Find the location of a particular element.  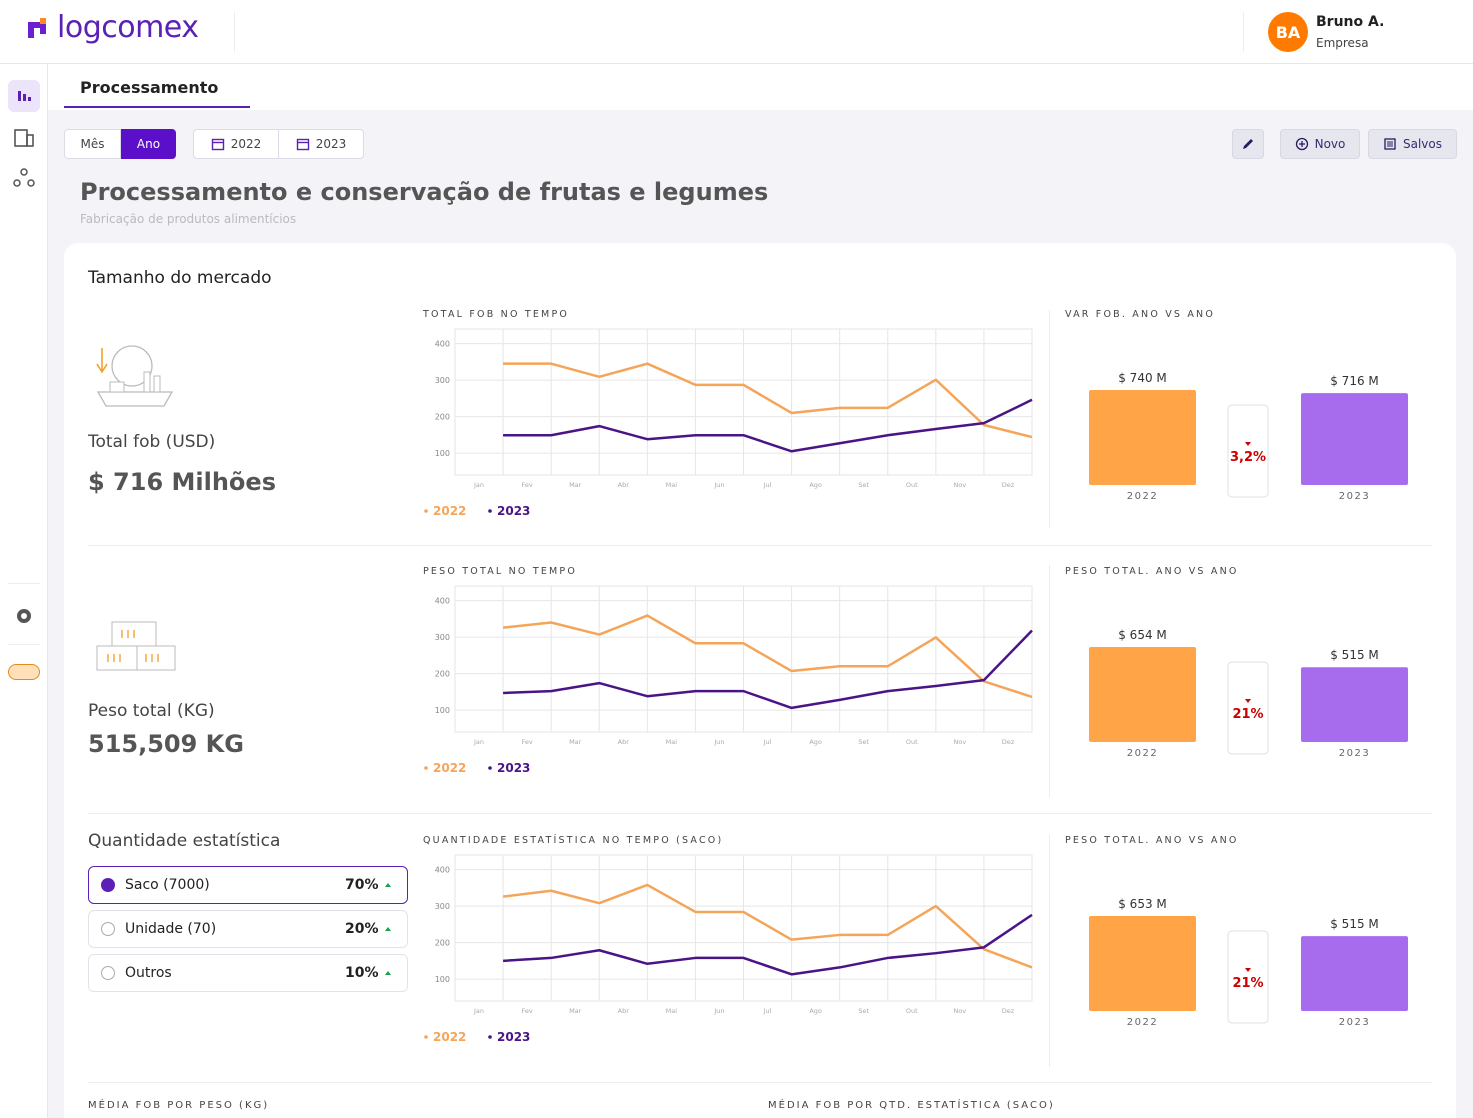

card-title: Tamanho do mercado is located at coordinates (180, 278).